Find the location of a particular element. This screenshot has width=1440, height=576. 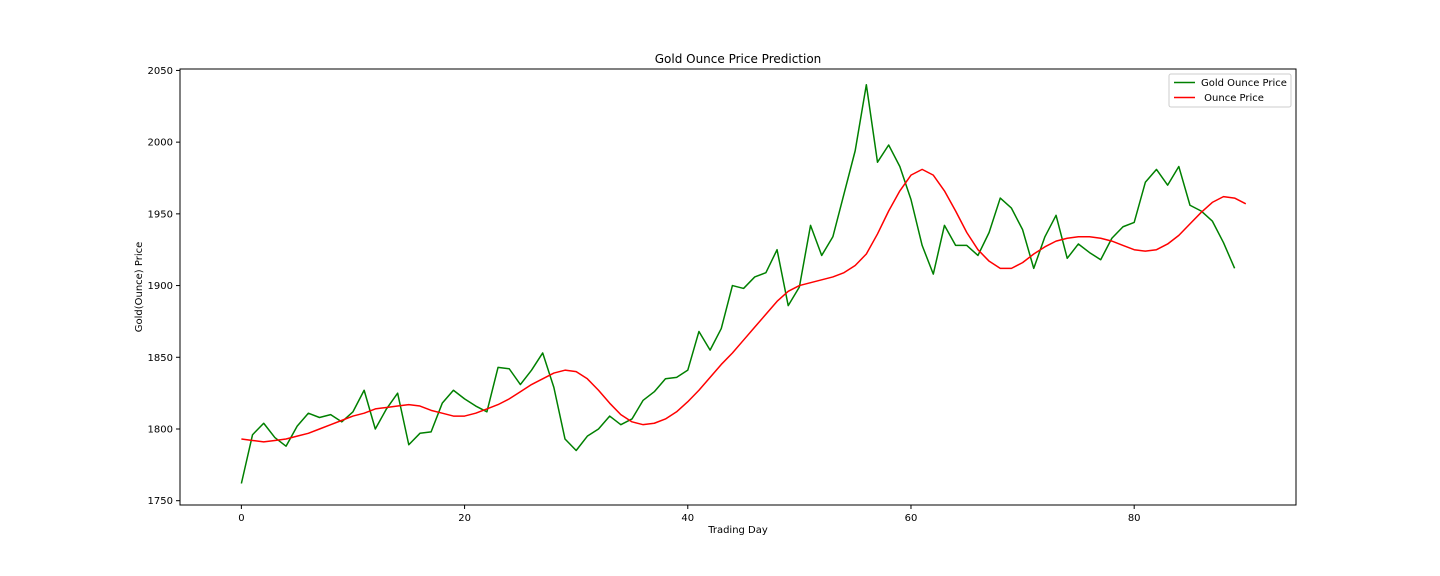

y-tick-label: 1900 is located at coordinates (160, 286).